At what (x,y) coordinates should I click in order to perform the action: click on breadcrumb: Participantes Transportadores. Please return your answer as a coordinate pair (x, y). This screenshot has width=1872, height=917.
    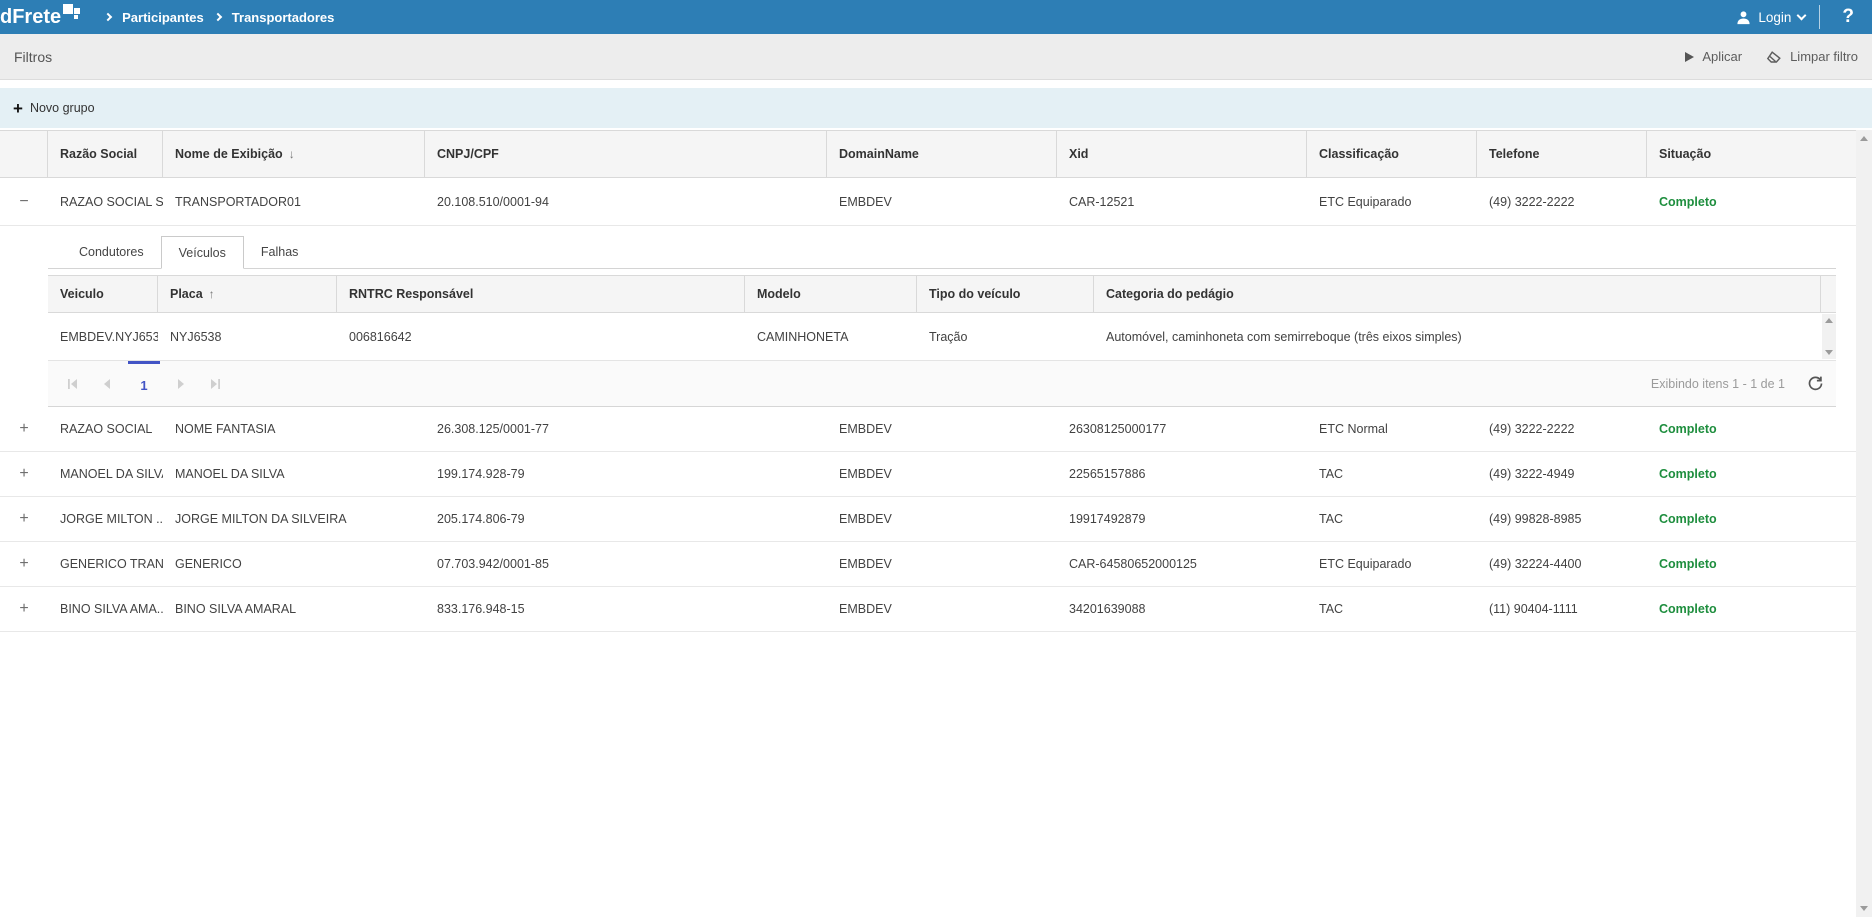
    Looking at the image, I should click on (219, 17).